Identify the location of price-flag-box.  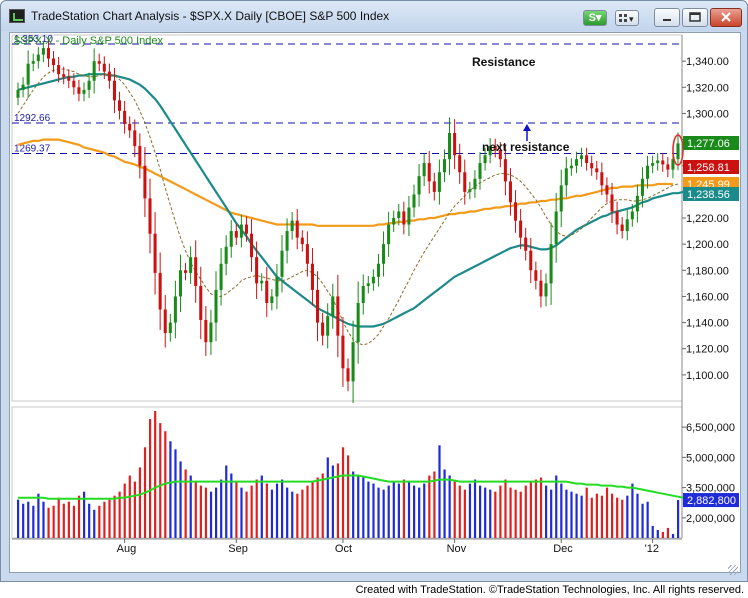
(711, 167).